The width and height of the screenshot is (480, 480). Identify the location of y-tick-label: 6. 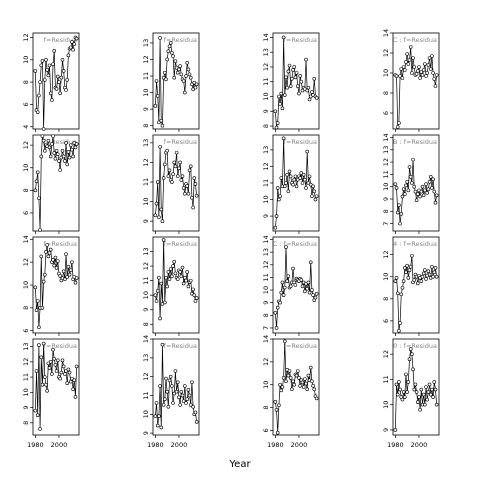
(266, 430).